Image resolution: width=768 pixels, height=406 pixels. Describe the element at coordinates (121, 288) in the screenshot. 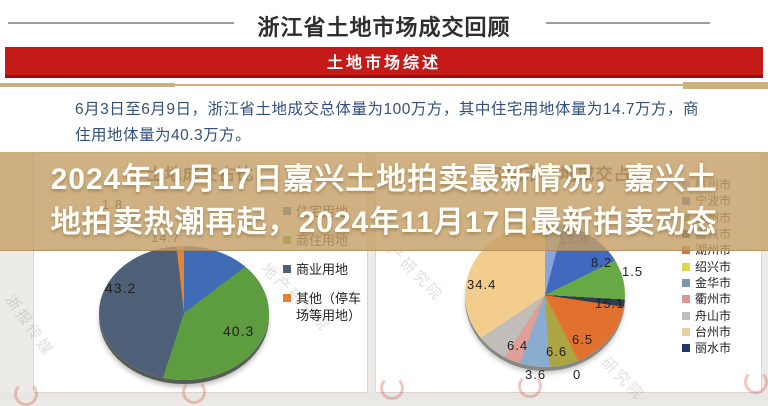

I see `pie-value-label: 43.2` at that location.